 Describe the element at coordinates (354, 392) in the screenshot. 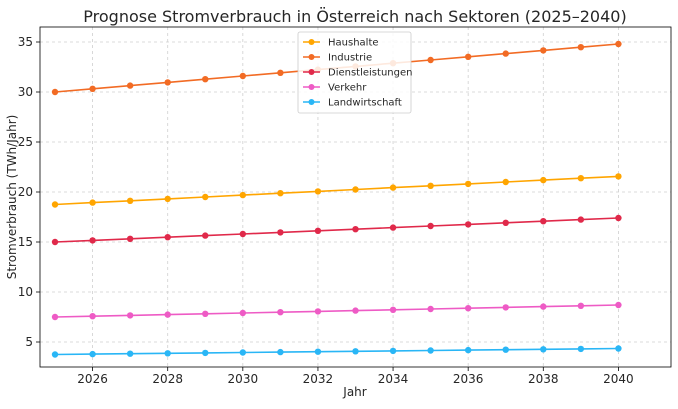

I see `x-axis-label: Jahr` at that location.